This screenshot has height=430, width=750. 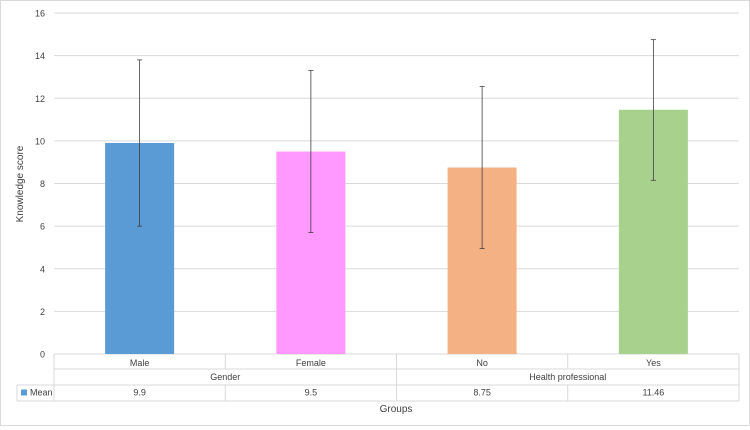 I want to click on y-tick-label: 16, so click(x=40, y=14).